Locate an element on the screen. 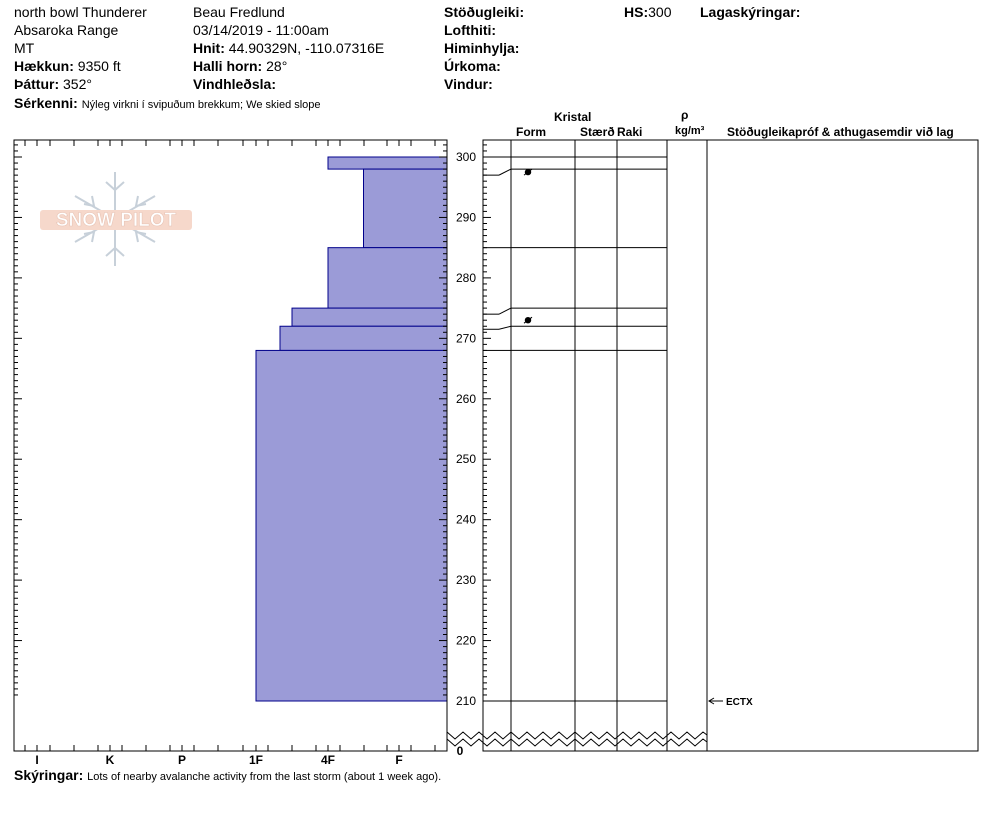  notes-label: Skýringar: is located at coordinates (49, 775).